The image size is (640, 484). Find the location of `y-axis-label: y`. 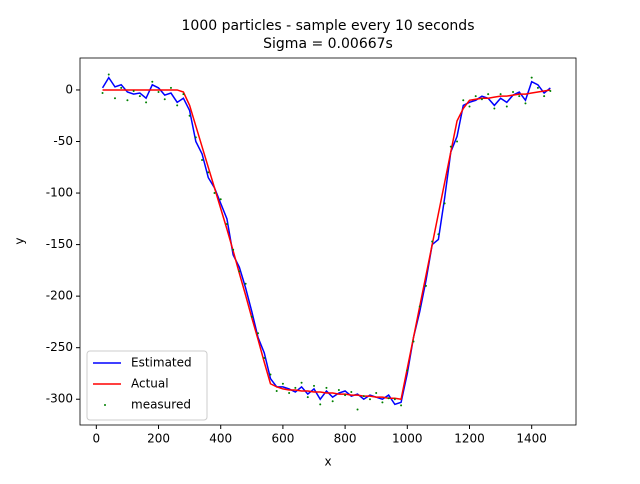

y-axis-label: y is located at coordinates (20, 240).